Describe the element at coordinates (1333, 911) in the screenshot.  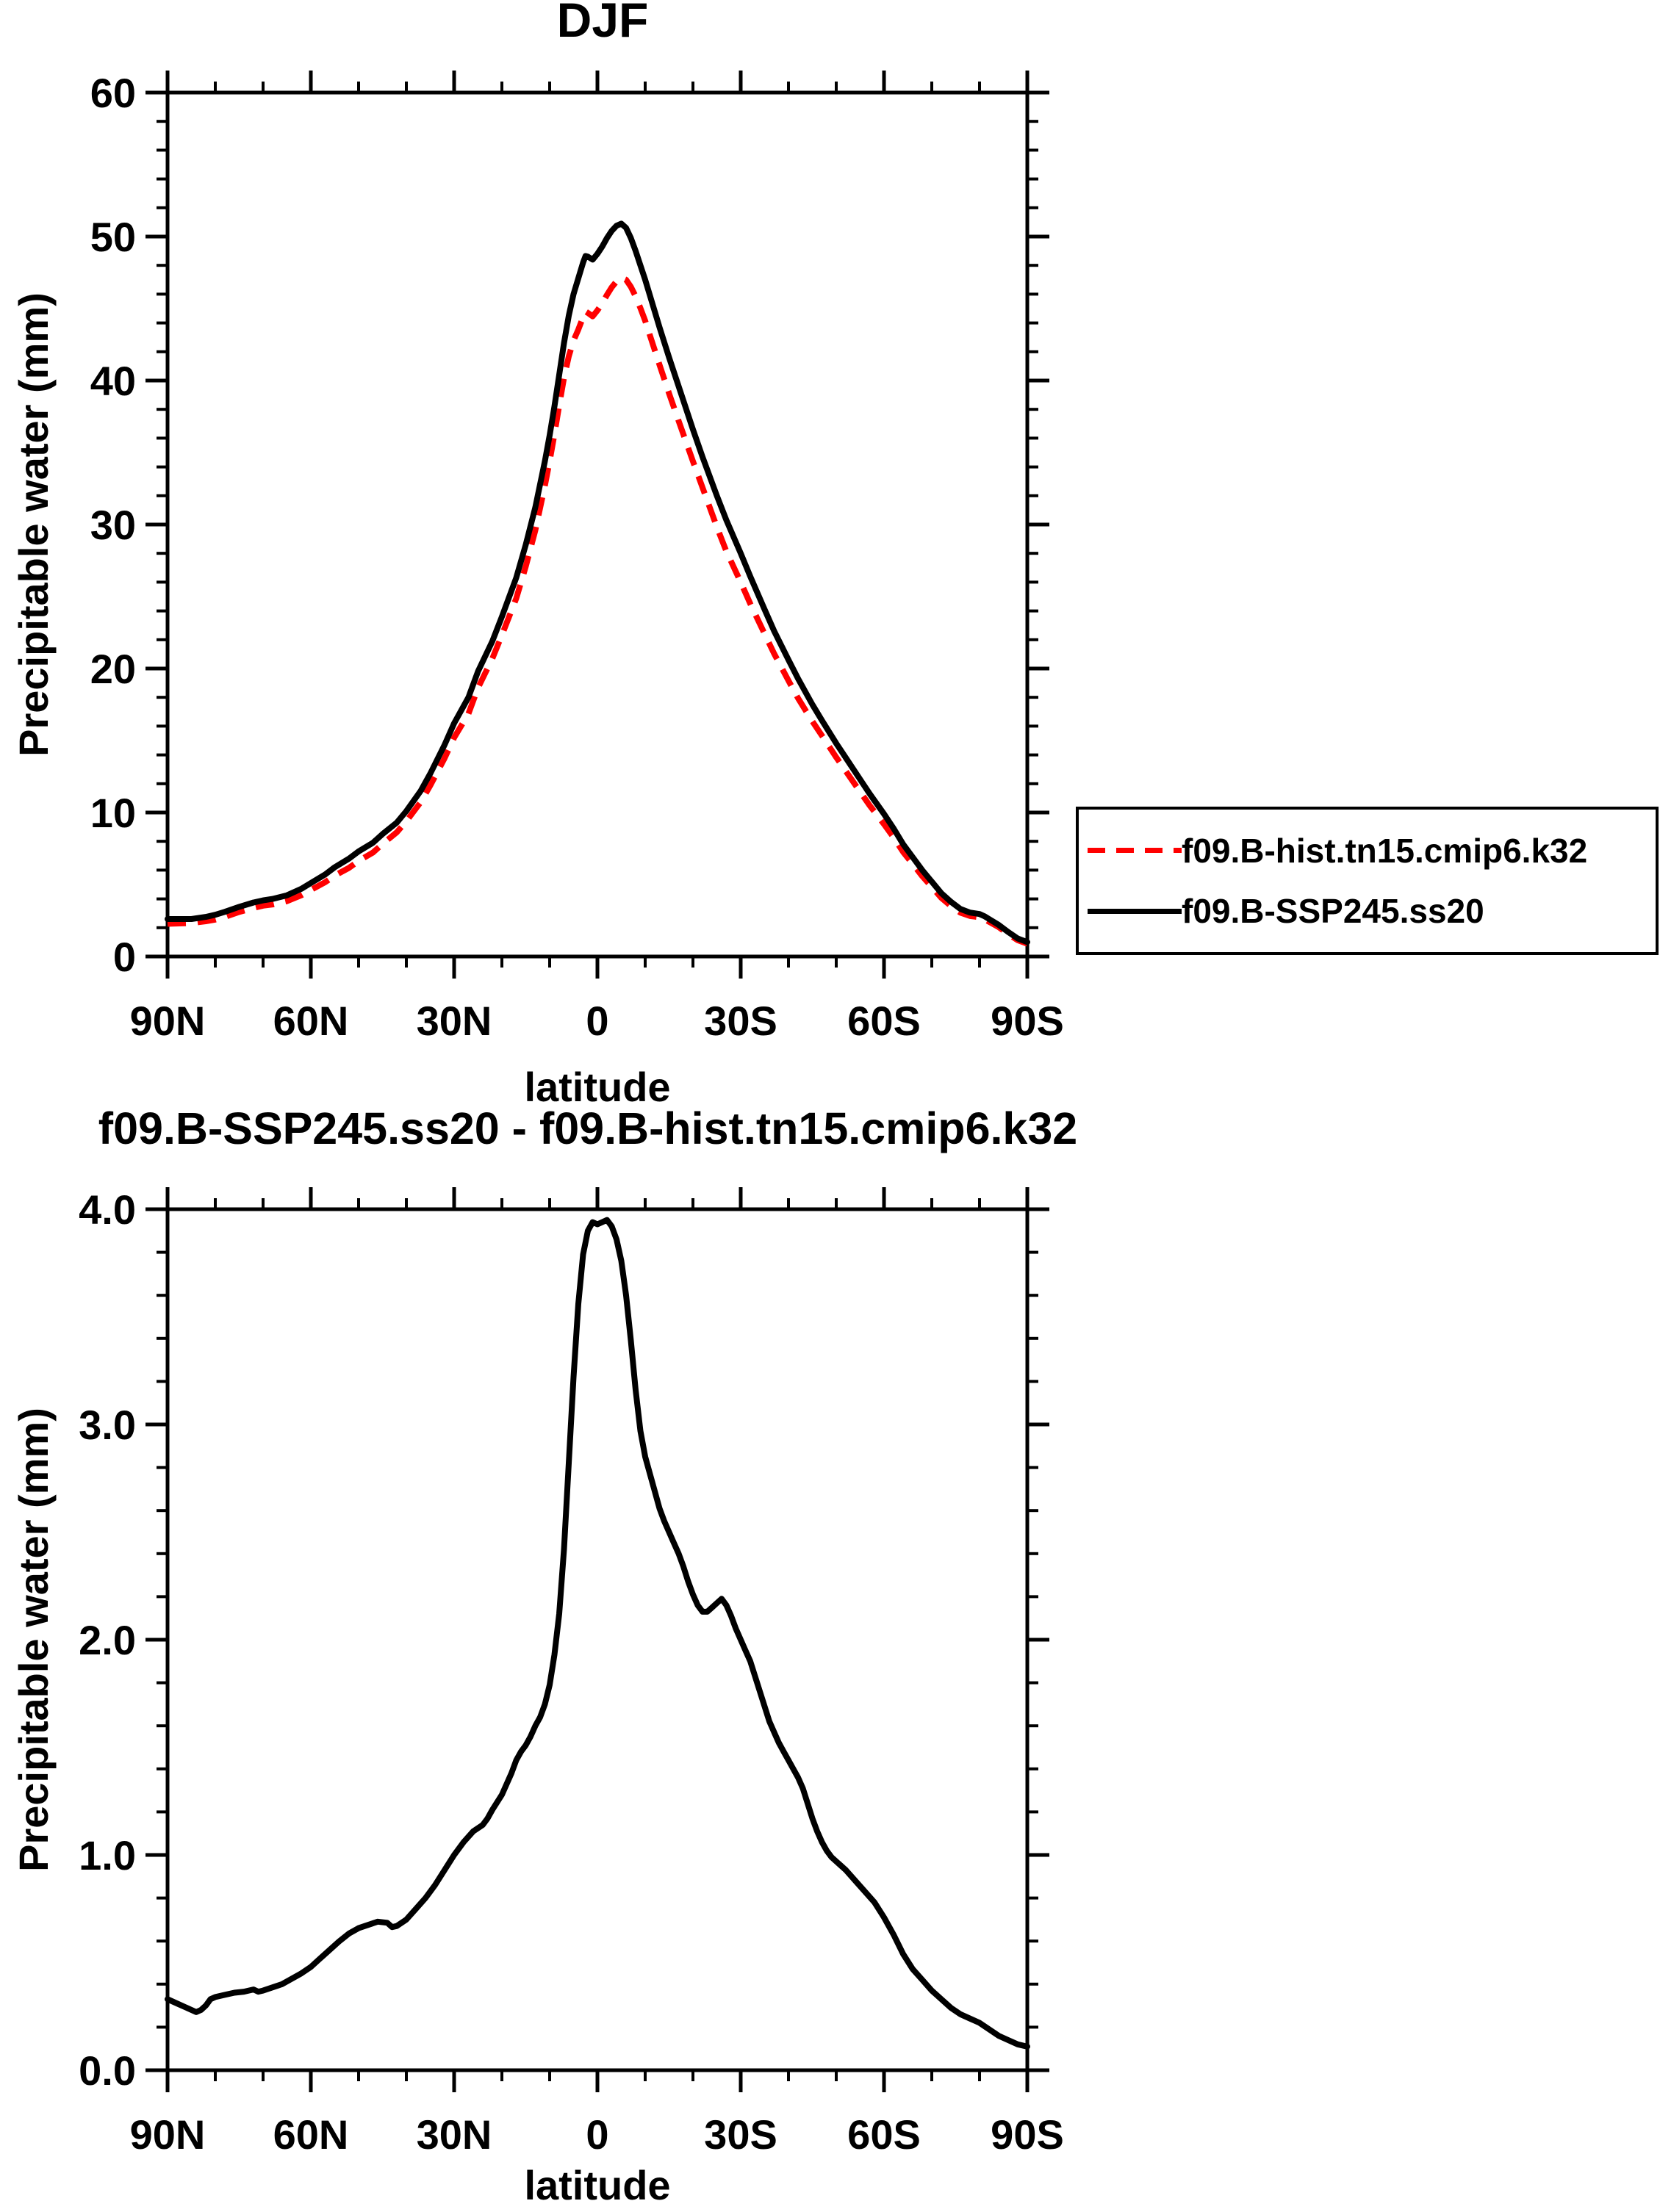
I see `legend-label-ssp245: f09.B-SSP245.ss20` at that location.